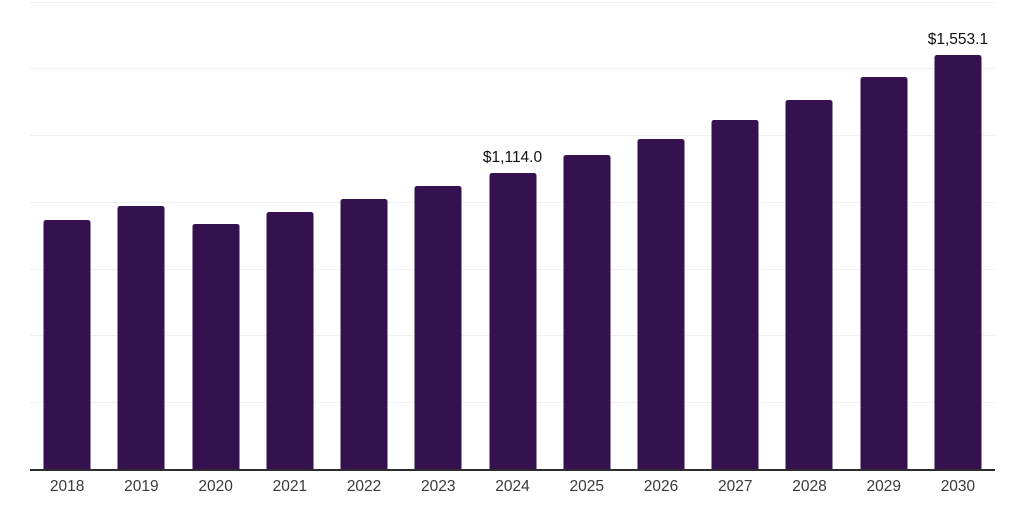 Image resolution: width=1024 pixels, height=512 pixels. I want to click on x-tick-label-2026: 2026, so click(661, 486).